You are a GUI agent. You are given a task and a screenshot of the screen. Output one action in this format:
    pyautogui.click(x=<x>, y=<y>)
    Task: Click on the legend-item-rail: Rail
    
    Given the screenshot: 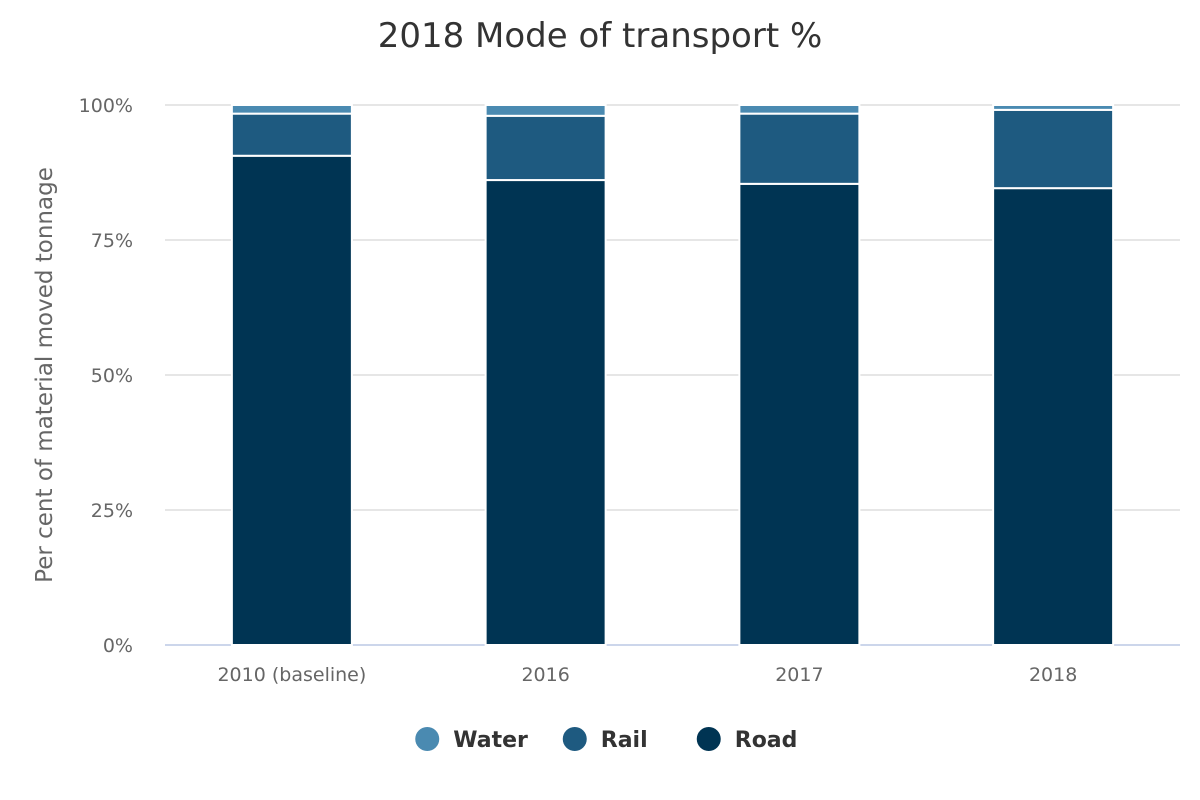 What is the action you would take?
    pyautogui.click(x=605, y=740)
    